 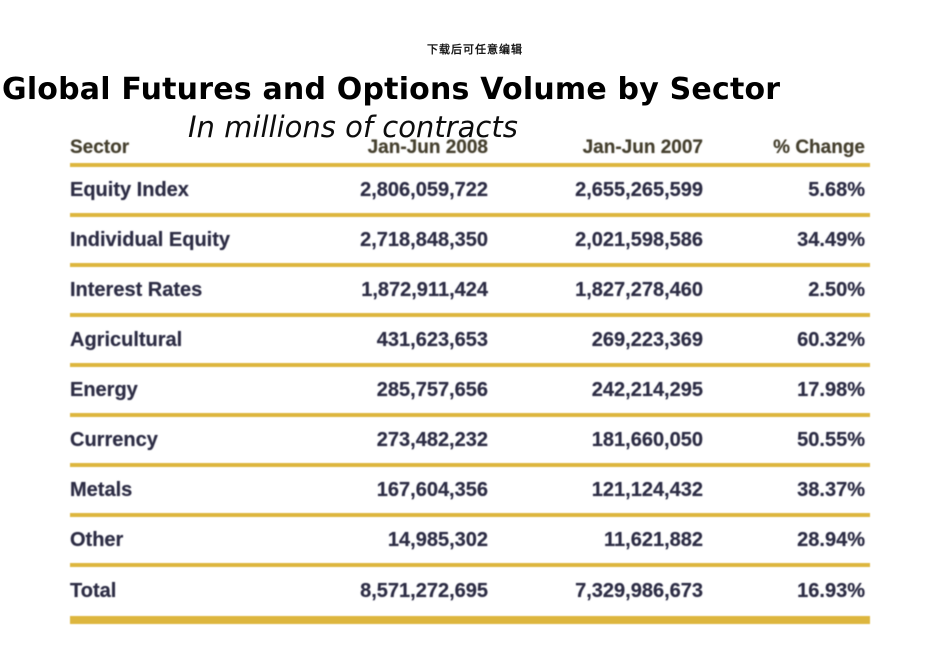 What do you see at coordinates (427, 147) in the screenshot?
I see `column-header-2008: Jan-Jun 2008` at bounding box center [427, 147].